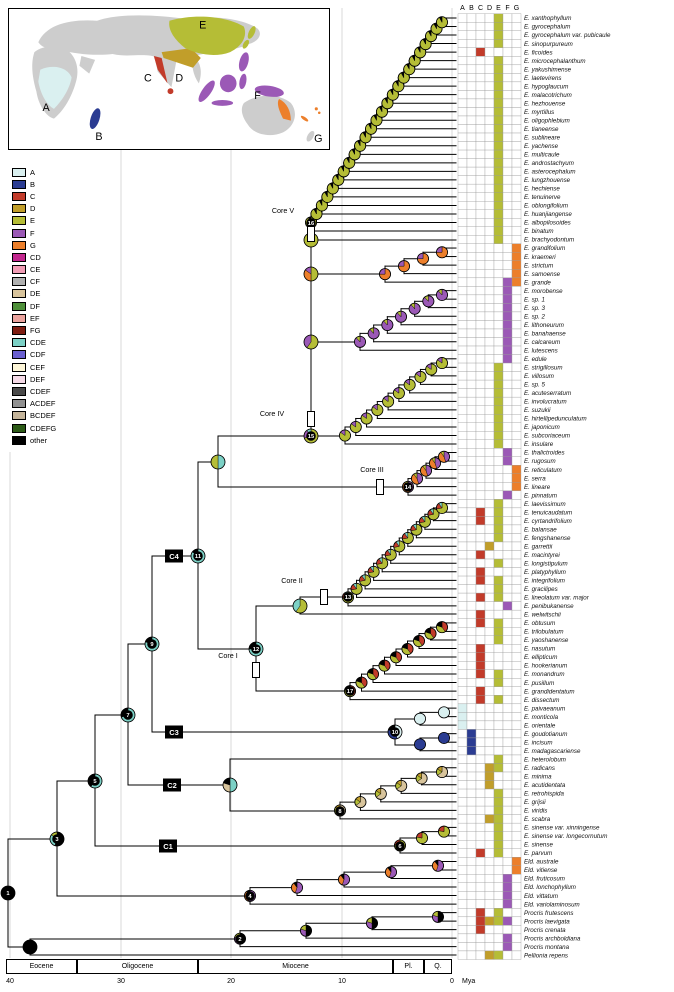  What do you see at coordinates (32, 233) in the screenshot?
I see `legend-label: F` at bounding box center [32, 233].